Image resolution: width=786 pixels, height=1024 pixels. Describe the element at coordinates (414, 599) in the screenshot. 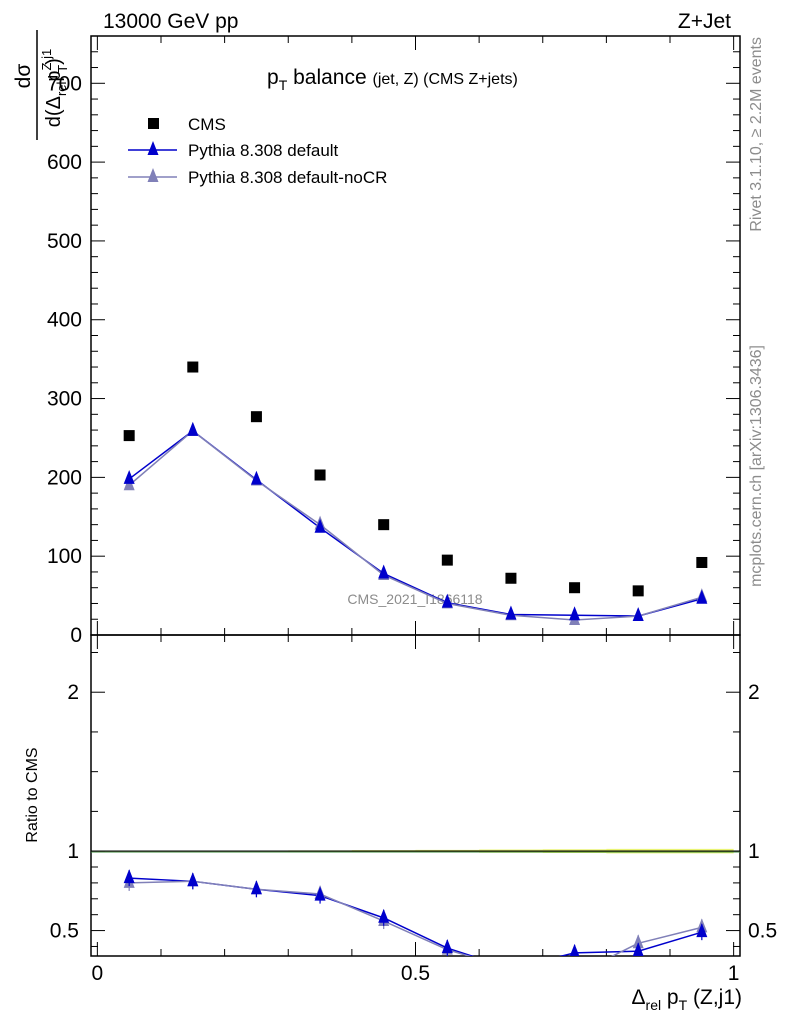

I see `analysis-watermark: CMS_2021_I1866118` at that location.